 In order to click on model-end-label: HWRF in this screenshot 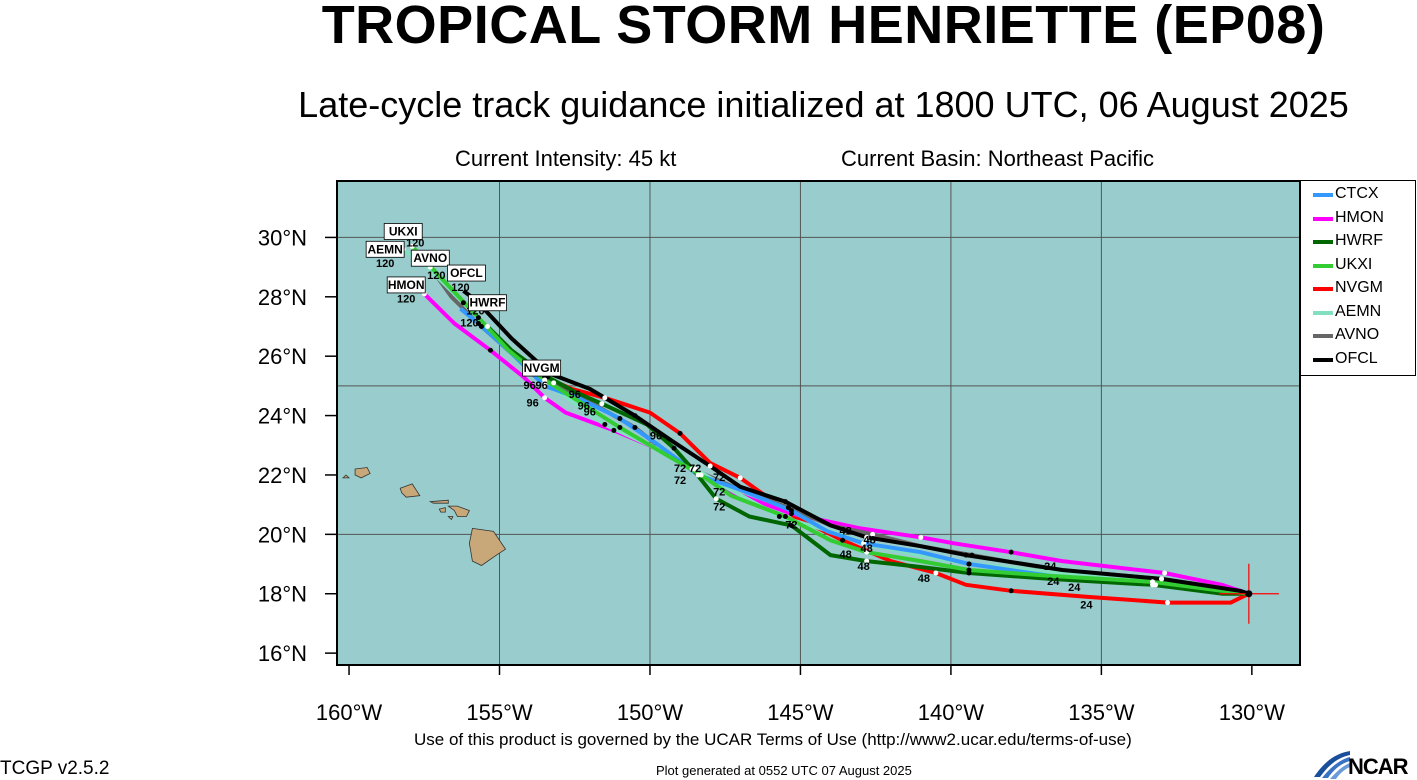, I will do `click(487, 303)`.